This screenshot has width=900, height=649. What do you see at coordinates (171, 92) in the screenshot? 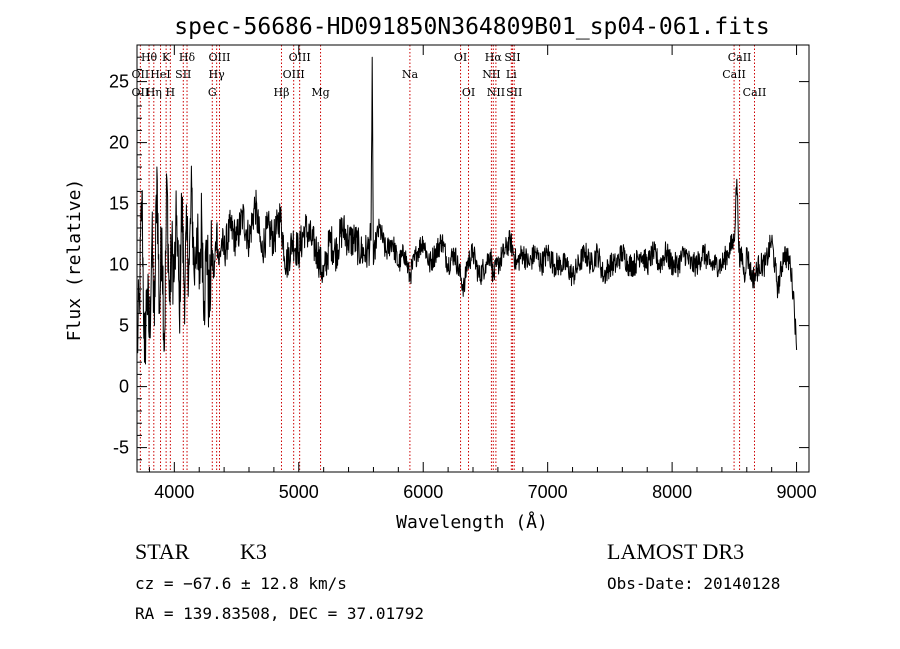
I see `spectral-line-label: H` at bounding box center [171, 92].